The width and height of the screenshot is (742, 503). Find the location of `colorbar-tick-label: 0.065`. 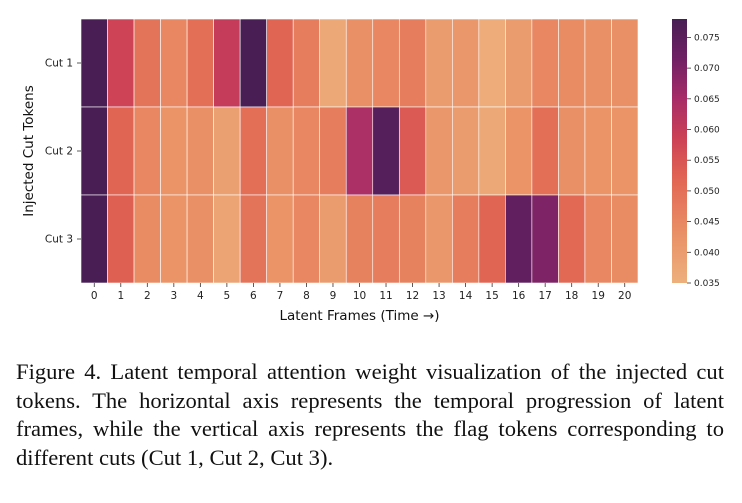

colorbar-tick-label: 0.065 is located at coordinates (707, 100).